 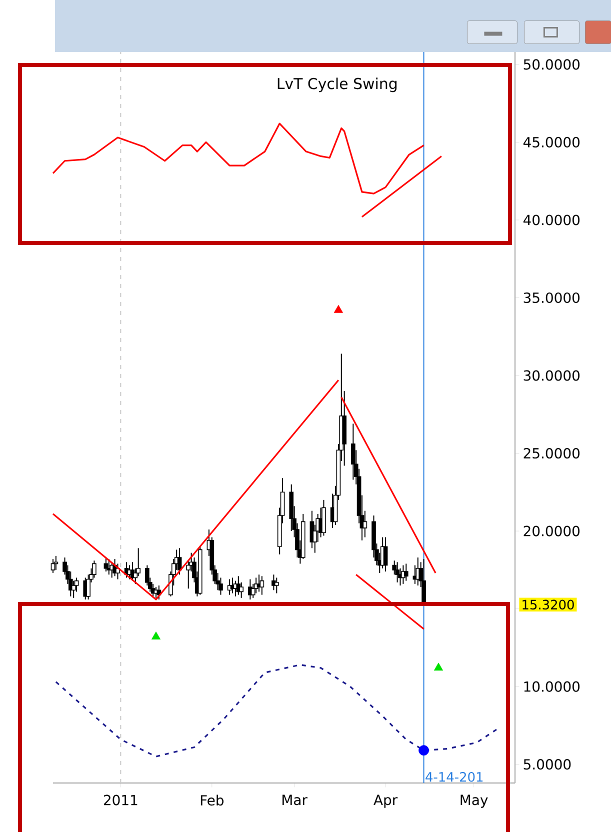 What do you see at coordinates (474, 801) in the screenshot?
I see `x-tick-label: May` at bounding box center [474, 801].